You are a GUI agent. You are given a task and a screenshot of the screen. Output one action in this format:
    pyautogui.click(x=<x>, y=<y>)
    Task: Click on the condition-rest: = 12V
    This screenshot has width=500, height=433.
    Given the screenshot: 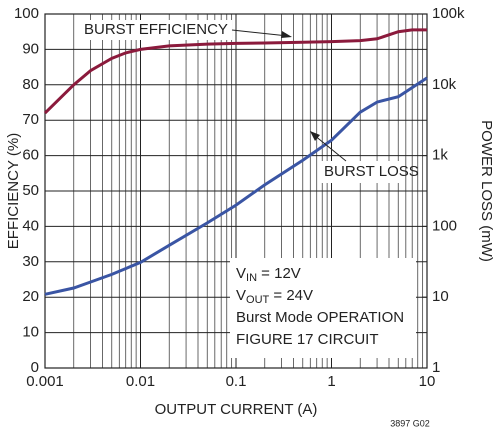 What is the action you would take?
    pyautogui.click(x=279, y=273)
    